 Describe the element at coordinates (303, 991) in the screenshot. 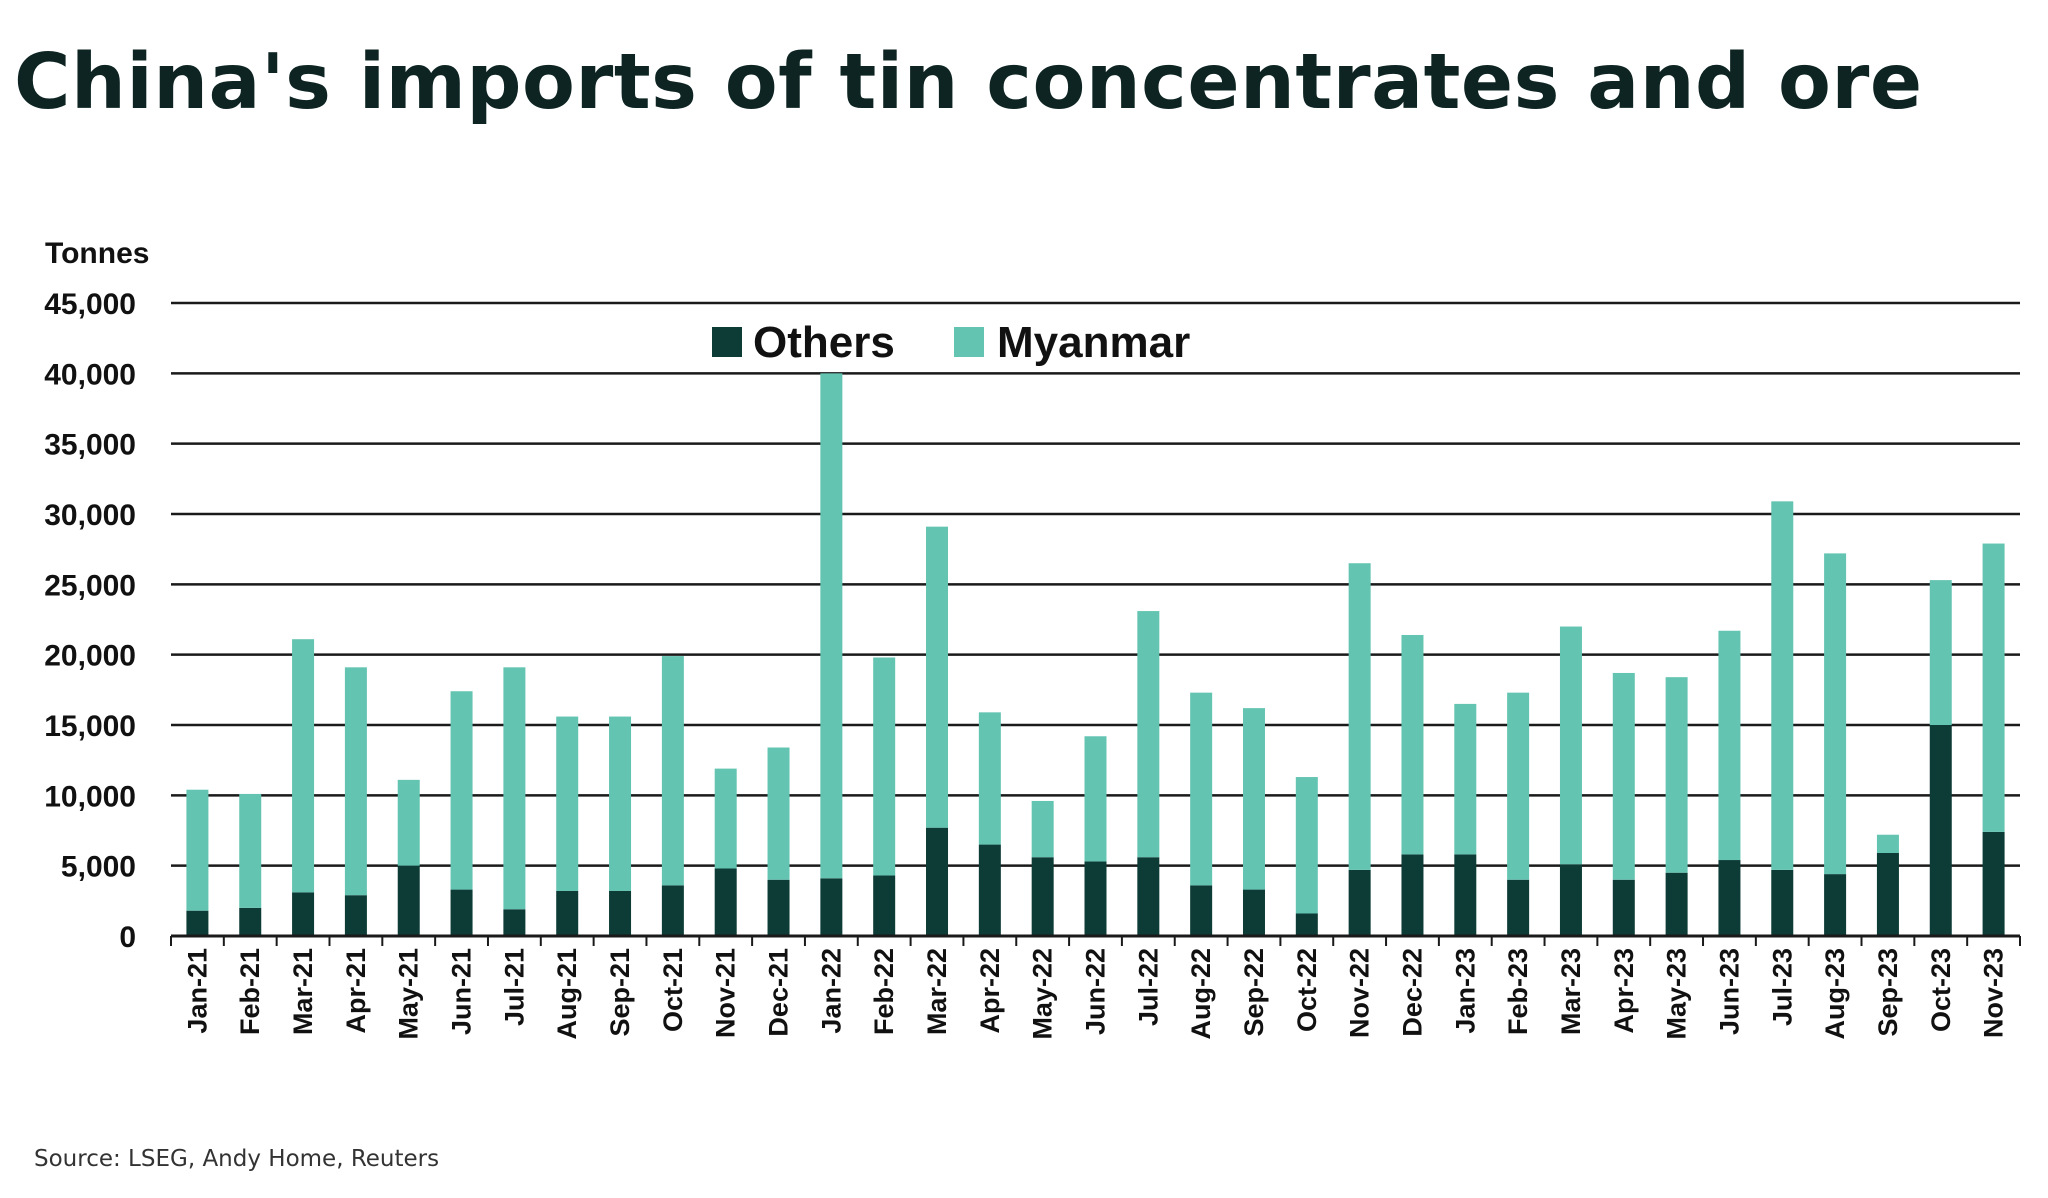

I see `x-tick-label: Mar-21` at that location.